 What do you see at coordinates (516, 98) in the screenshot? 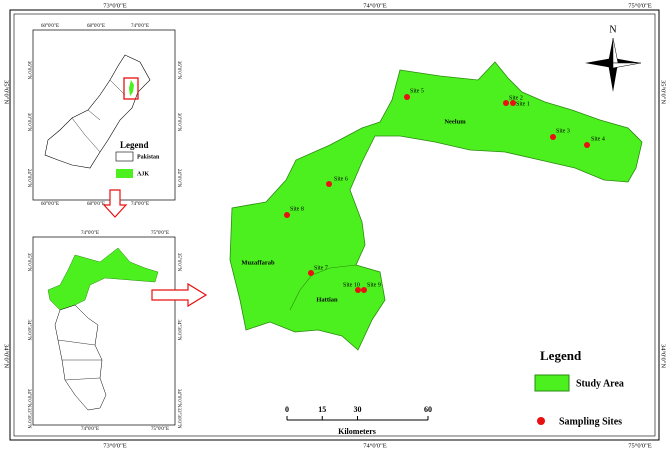
I see `site-label: Site 2` at bounding box center [516, 98].